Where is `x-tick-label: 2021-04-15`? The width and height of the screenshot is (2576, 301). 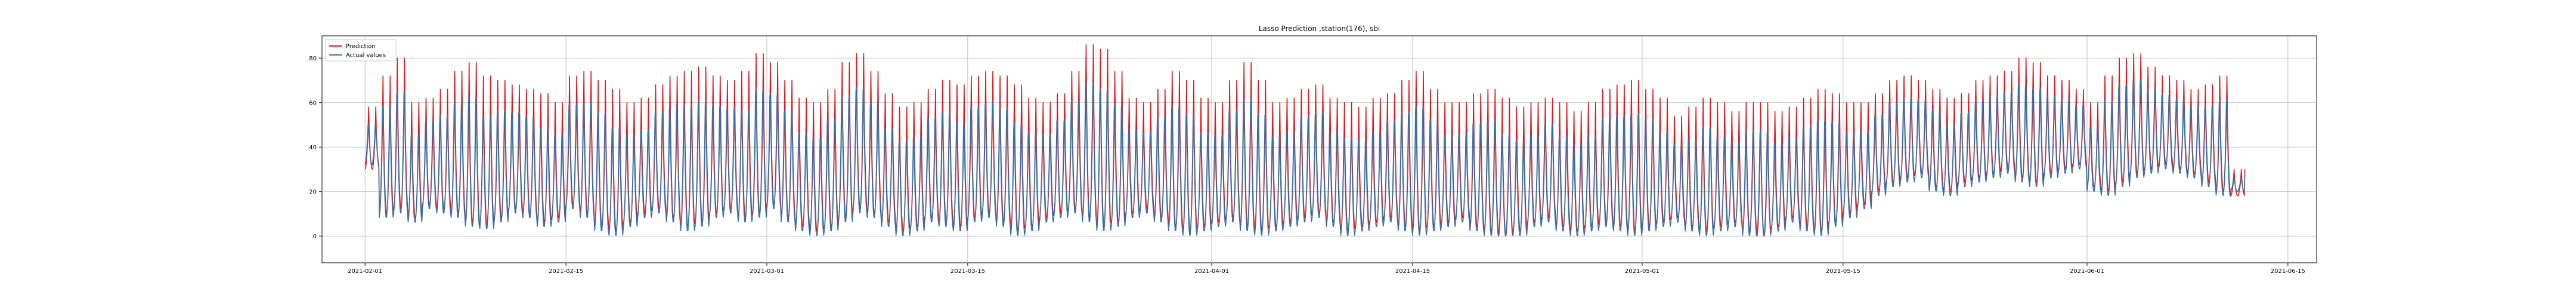 x-tick-label: 2021-04-15 is located at coordinates (1412, 271).